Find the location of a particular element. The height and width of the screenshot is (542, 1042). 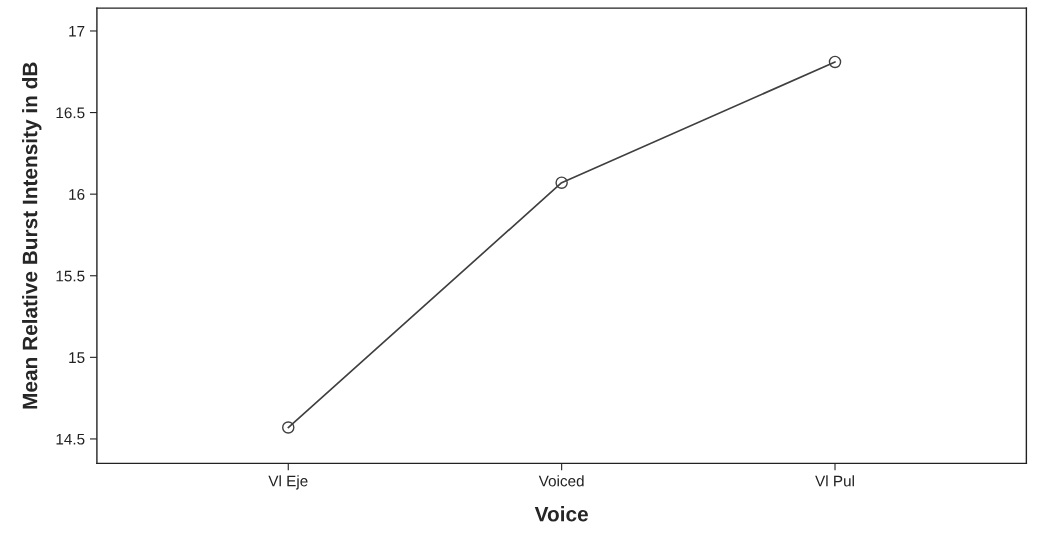

x-tick-label: Voiced is located at coordinates (561, 481).